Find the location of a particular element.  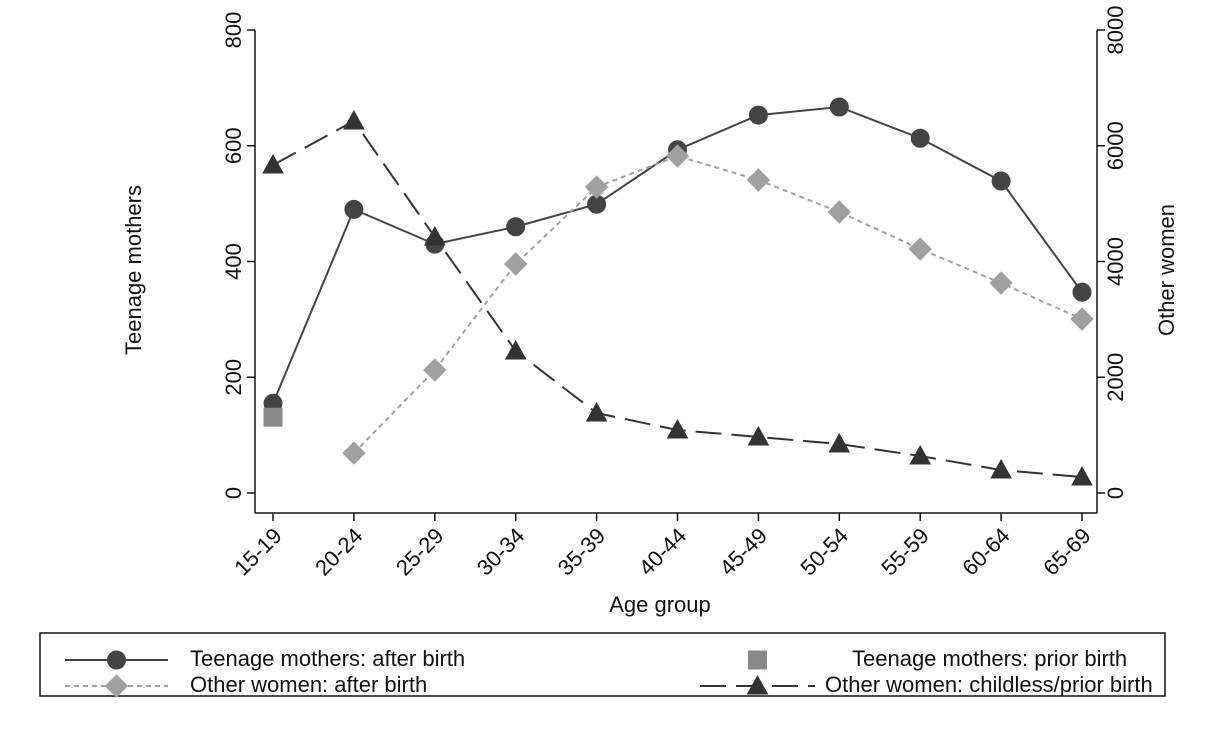

y2-tick-label: 0 is located at coordinates (1115, 493).